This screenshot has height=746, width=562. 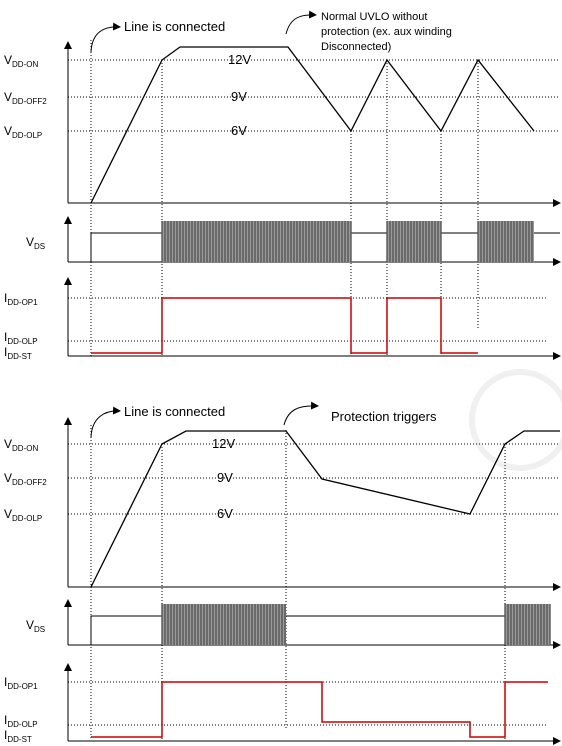 I want to click on top-uvlo-text-2: protection (ex. aux winding, so click(x=386, y=32).